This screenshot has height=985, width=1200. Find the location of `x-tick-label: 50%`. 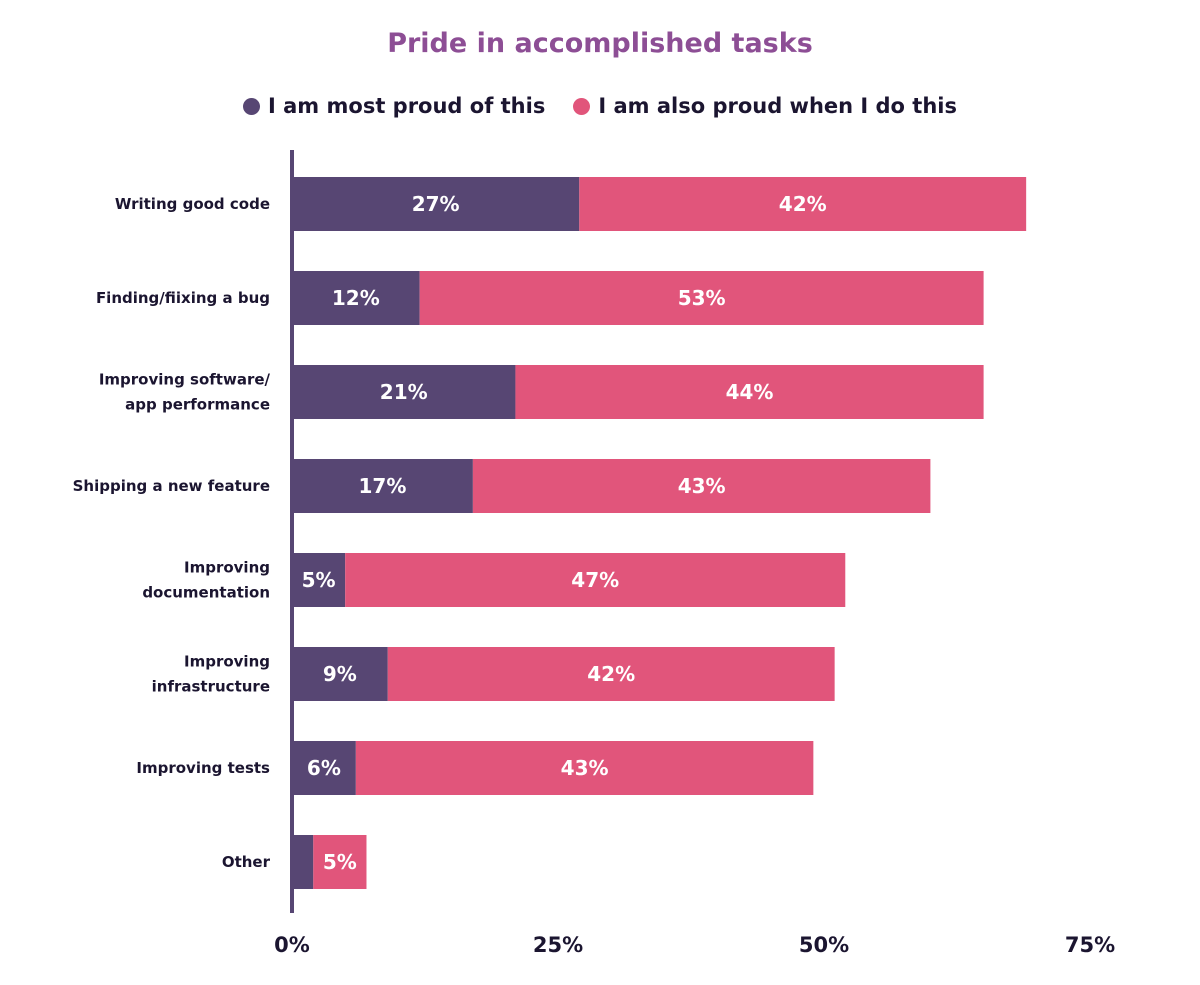

x-tick-label: 50% is located at coordinates (824, 945).